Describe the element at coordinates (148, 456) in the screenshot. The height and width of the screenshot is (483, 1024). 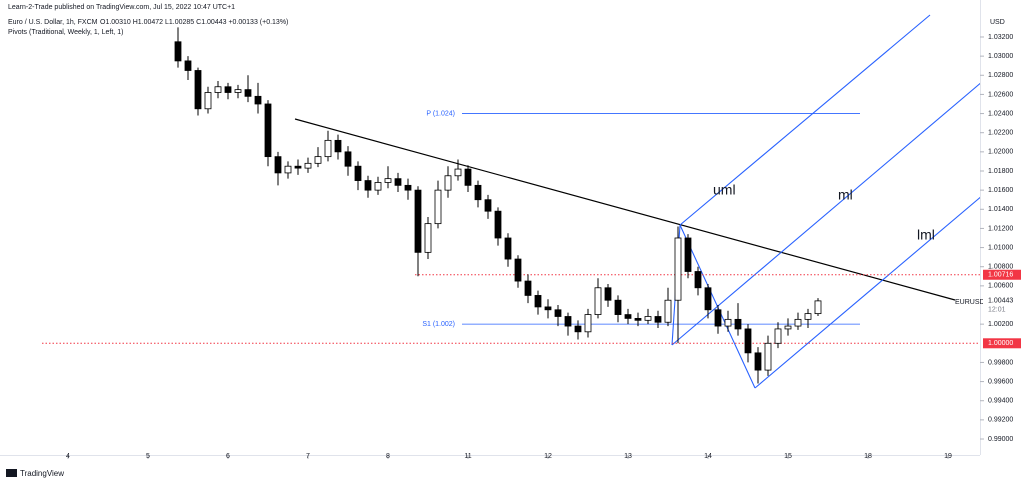
I see `x-tick-label: 5` at that location.